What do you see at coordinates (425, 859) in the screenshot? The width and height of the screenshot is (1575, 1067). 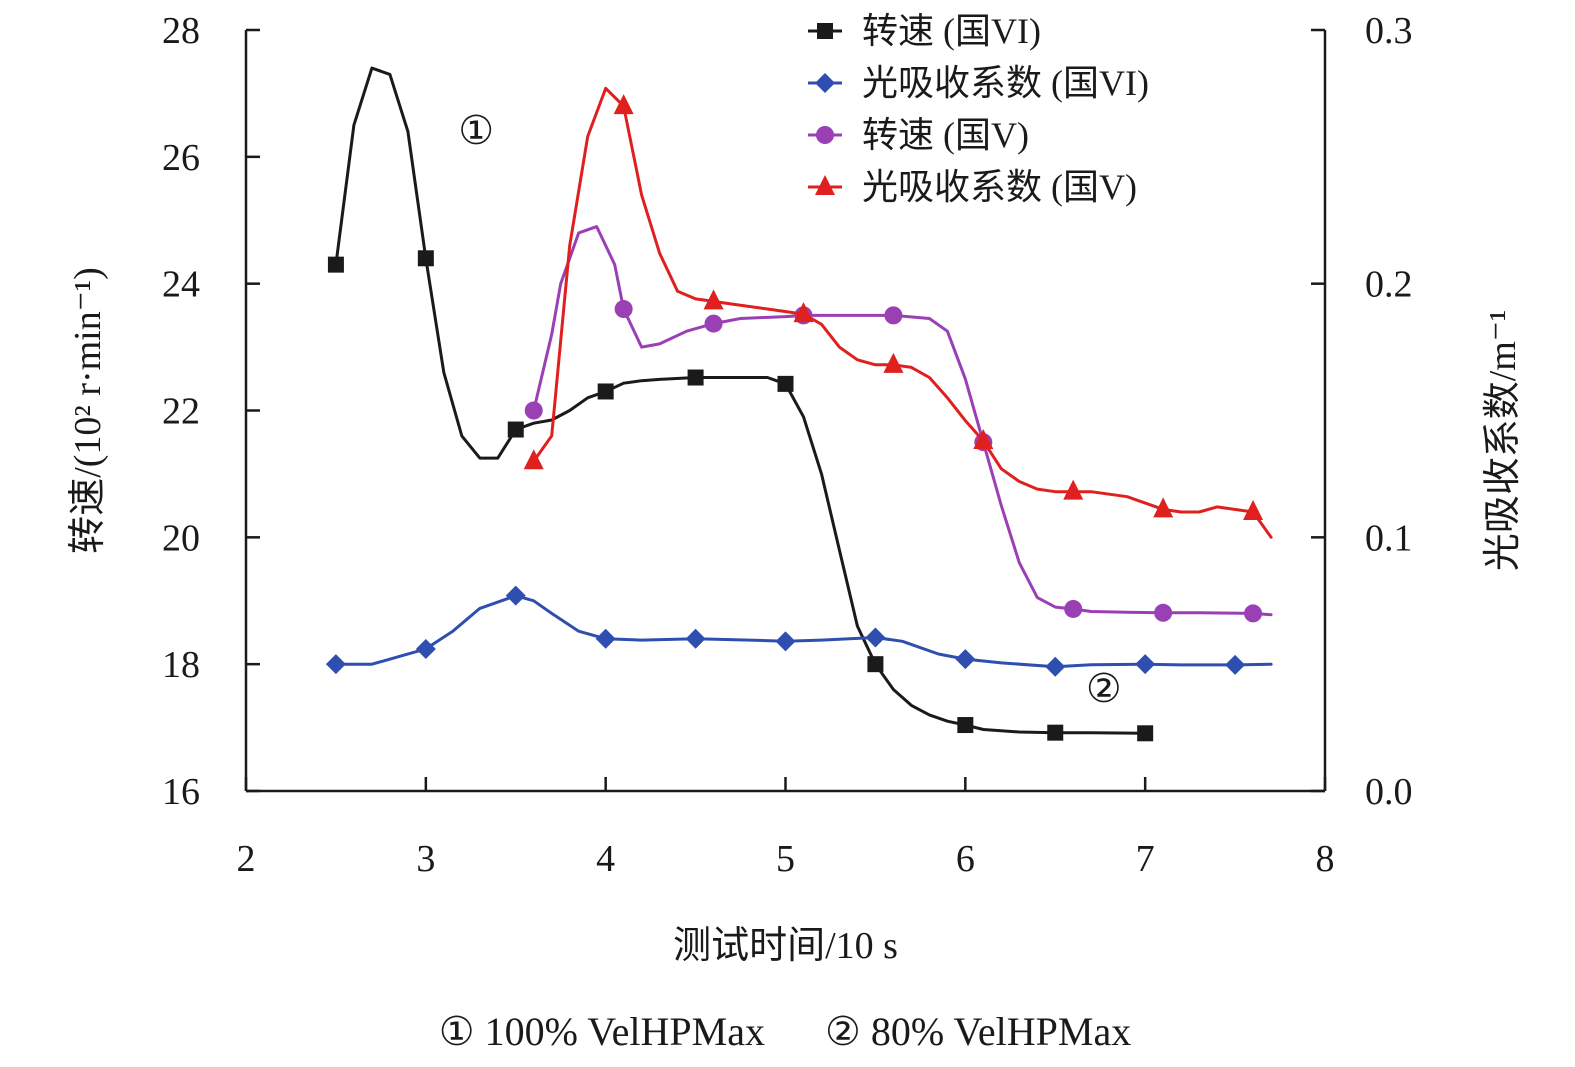 I see `x-tick-label: 3` at bounding box center [425, 859].